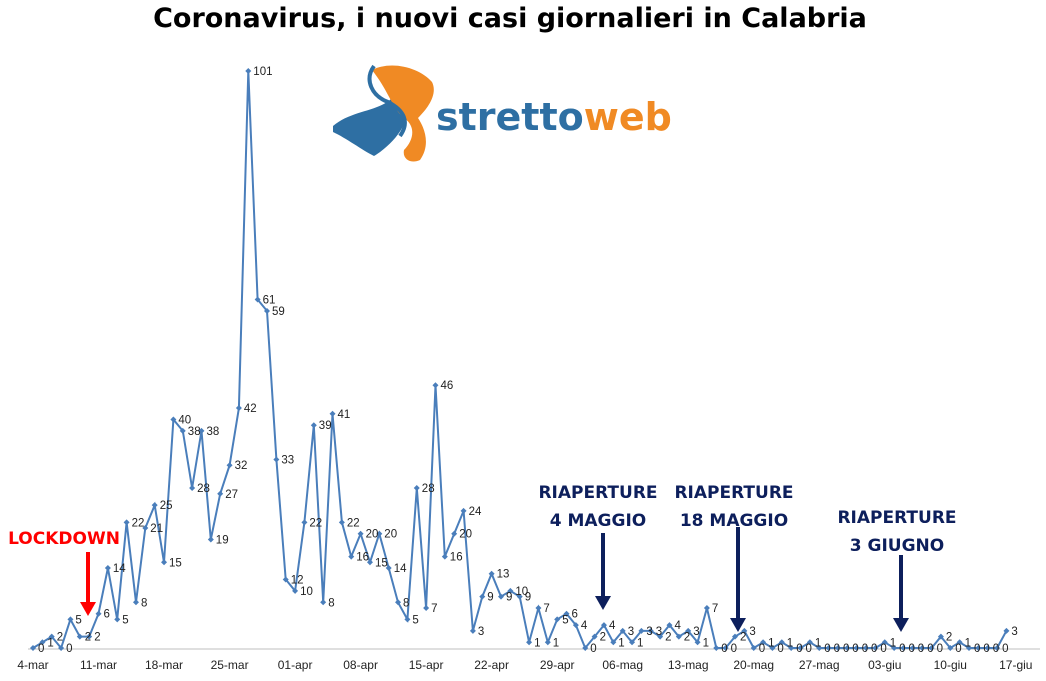 Image resolution: width=1046 pixels, height=681 pixels. What do you see at coordinates (447, 386) in the screenshot?
I see `data-label: 46` at bounding box center [447, 386].